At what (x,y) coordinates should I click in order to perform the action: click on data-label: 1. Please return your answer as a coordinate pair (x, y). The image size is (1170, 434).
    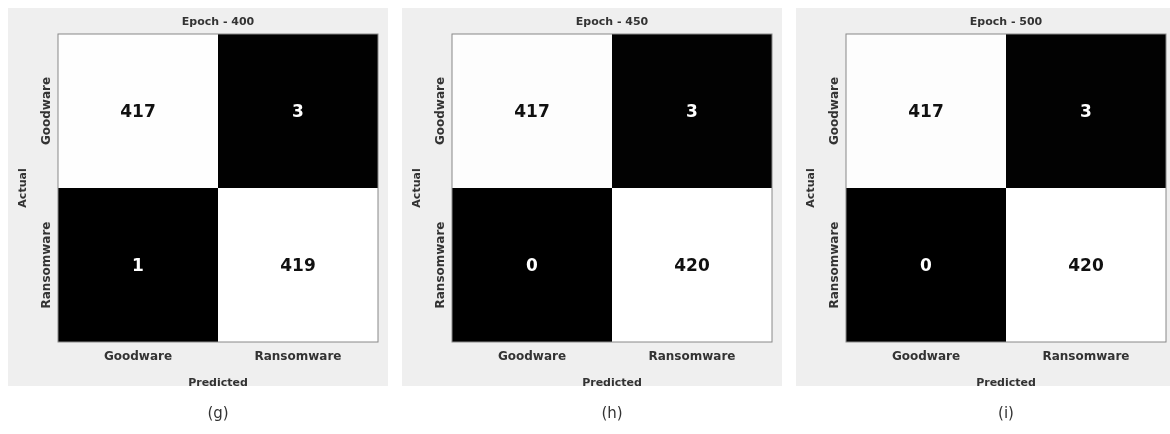
    Looking at the image, I should click on (138, 264).